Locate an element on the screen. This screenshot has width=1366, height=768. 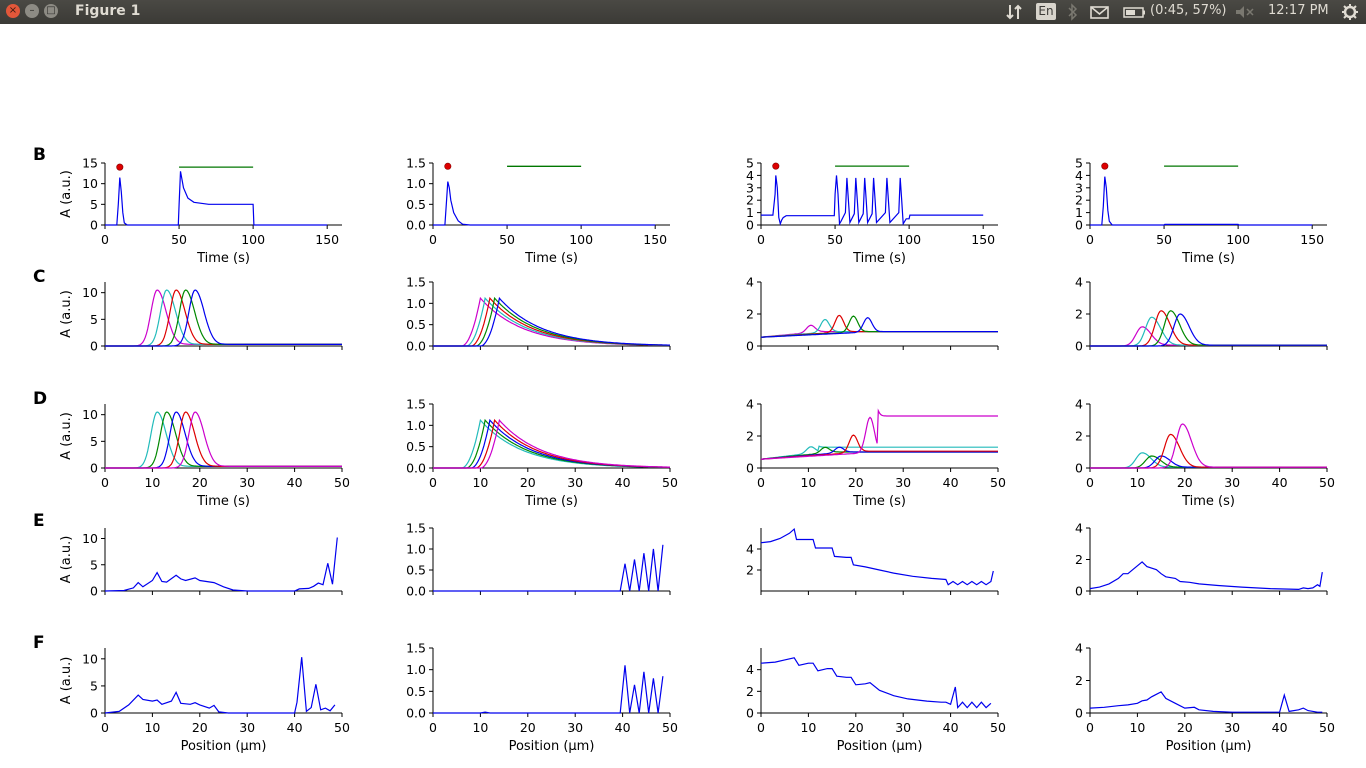
panel-f-2-ytick-label: 1.0 is located at coordinates (416, 669).